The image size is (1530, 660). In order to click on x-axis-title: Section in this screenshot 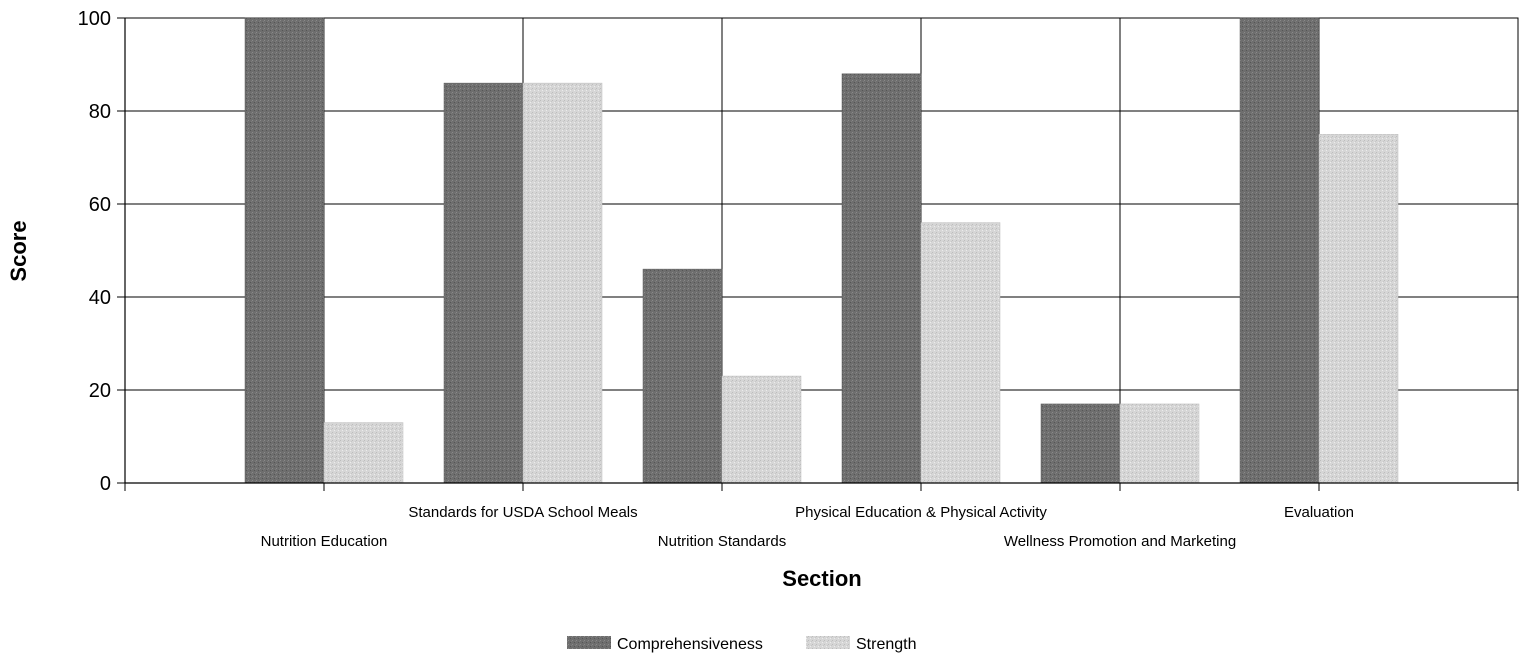, I will do `click(821, 578)`.